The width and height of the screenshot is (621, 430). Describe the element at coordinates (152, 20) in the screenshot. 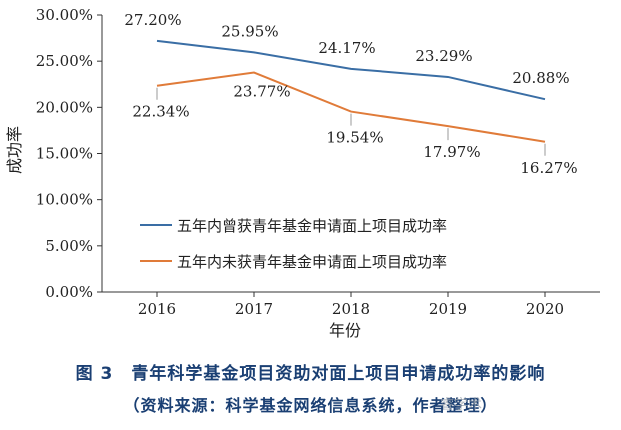

I see `data-label-series1: 27.20%` at that location.